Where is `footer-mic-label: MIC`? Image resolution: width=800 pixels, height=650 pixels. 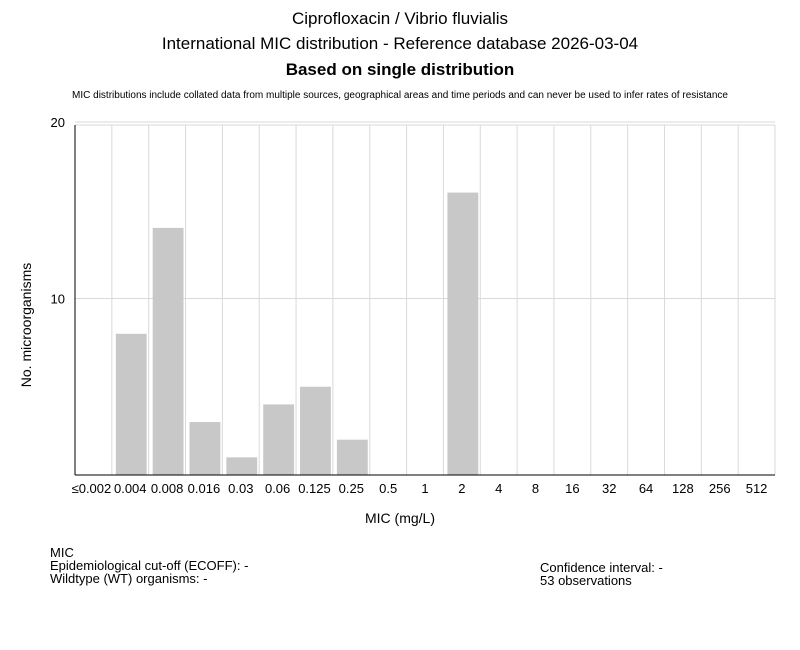 footer-mic-label: MIC is located at coordinates (62, 552).